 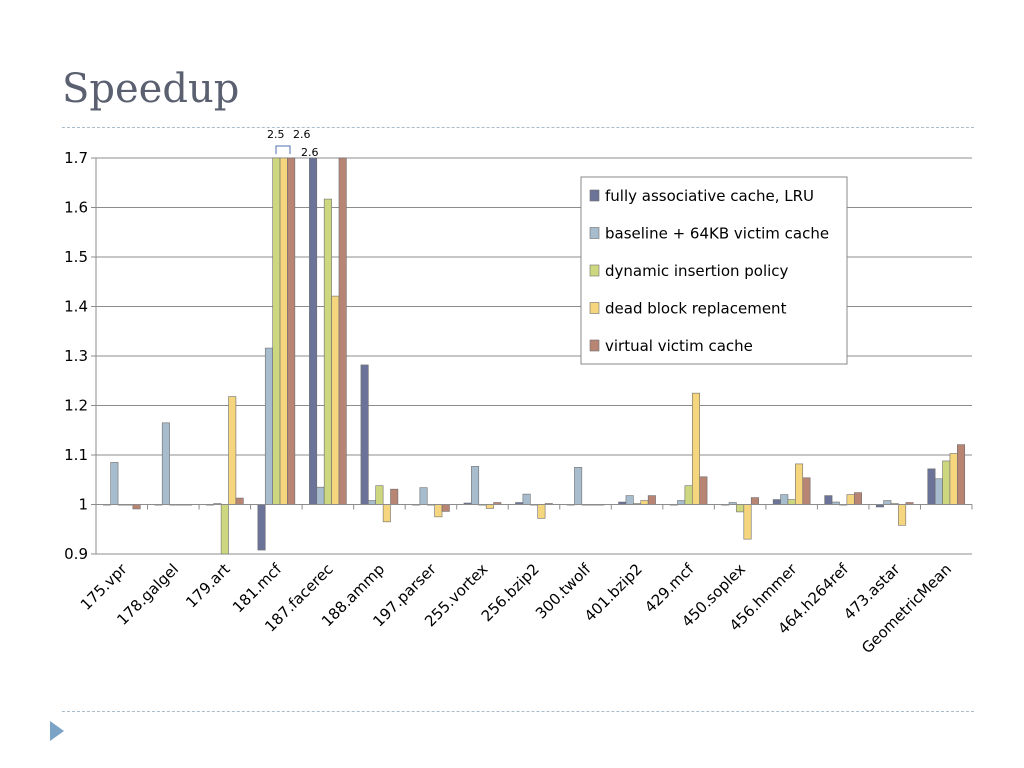 What do you see at coordinates (76, 356) in the screenshot?
I see `y-tick-label: 1.3` at bounding box center [76, 356].